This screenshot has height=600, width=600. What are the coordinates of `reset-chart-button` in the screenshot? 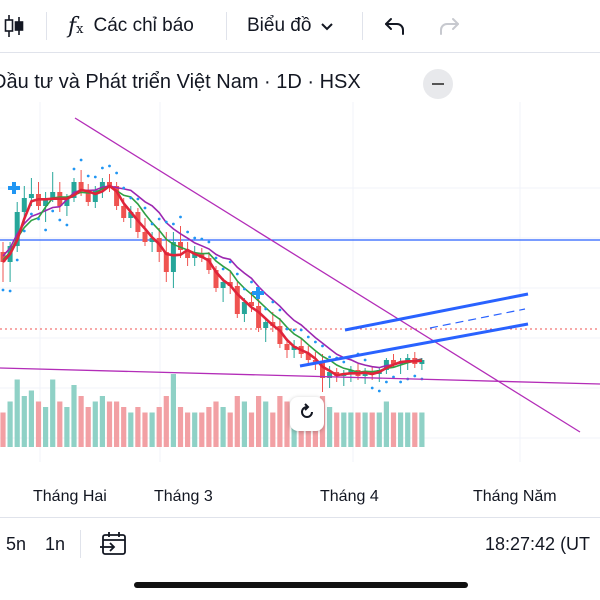 It's located at (307, 414).